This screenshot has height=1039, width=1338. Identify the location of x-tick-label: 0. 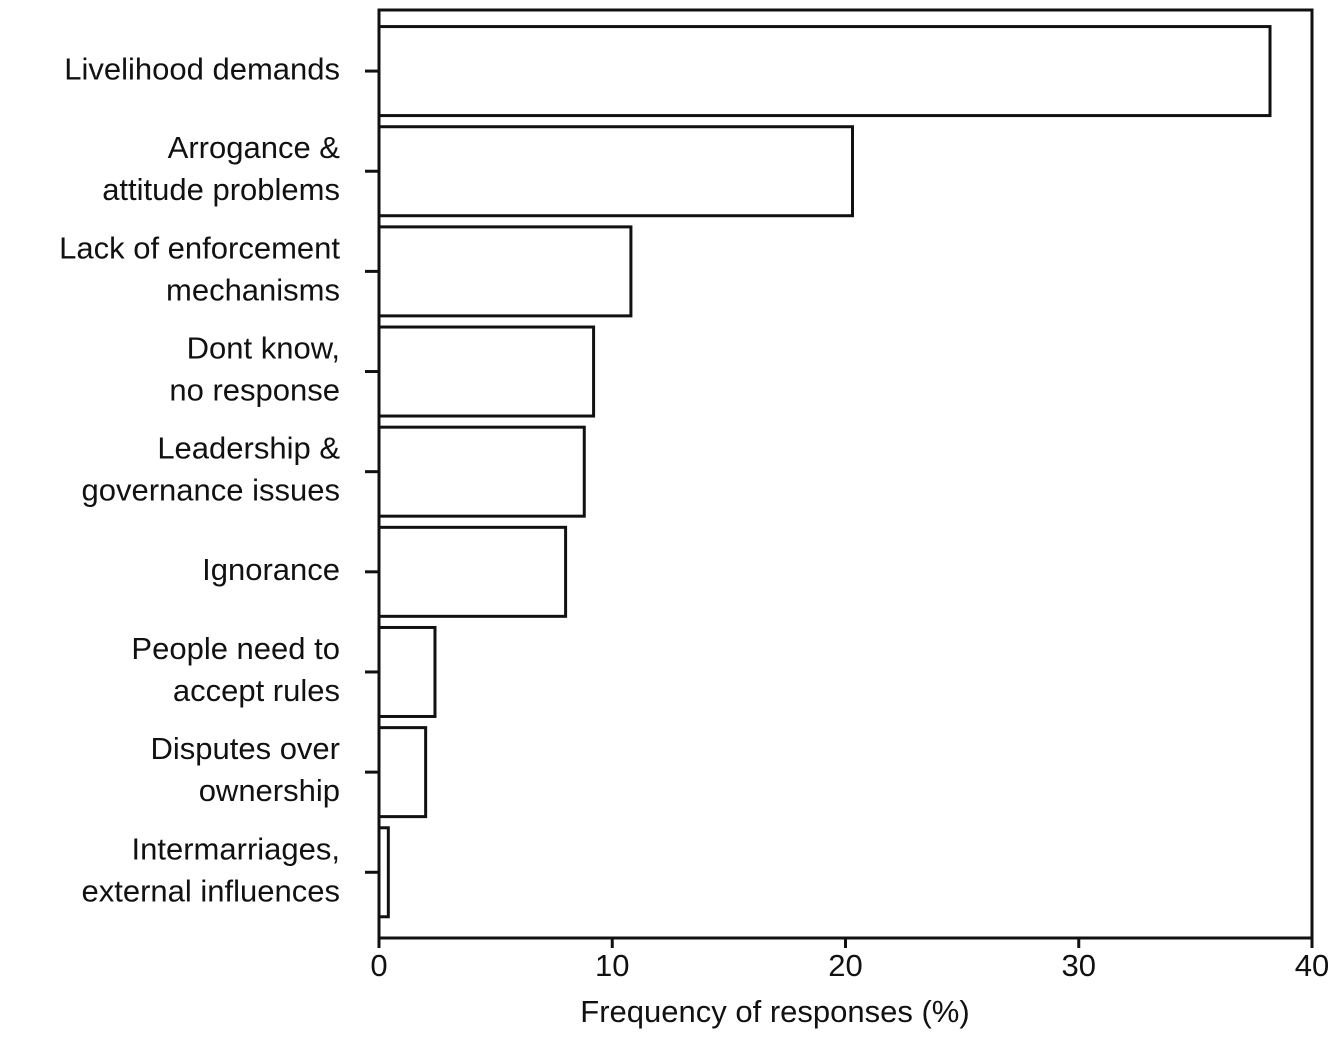
(378, 965).